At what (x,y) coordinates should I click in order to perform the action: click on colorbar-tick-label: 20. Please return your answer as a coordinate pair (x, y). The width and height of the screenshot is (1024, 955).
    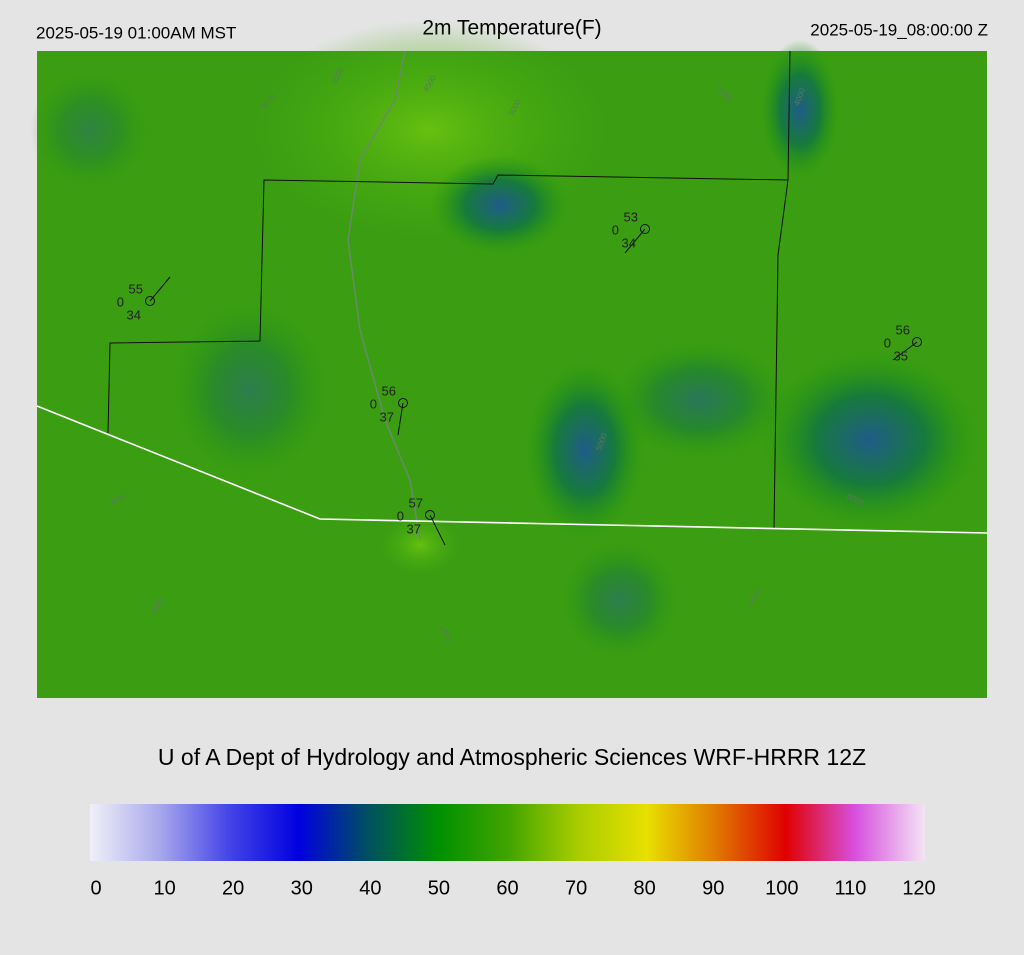
    Looking at the image, I should click on (233, 888).